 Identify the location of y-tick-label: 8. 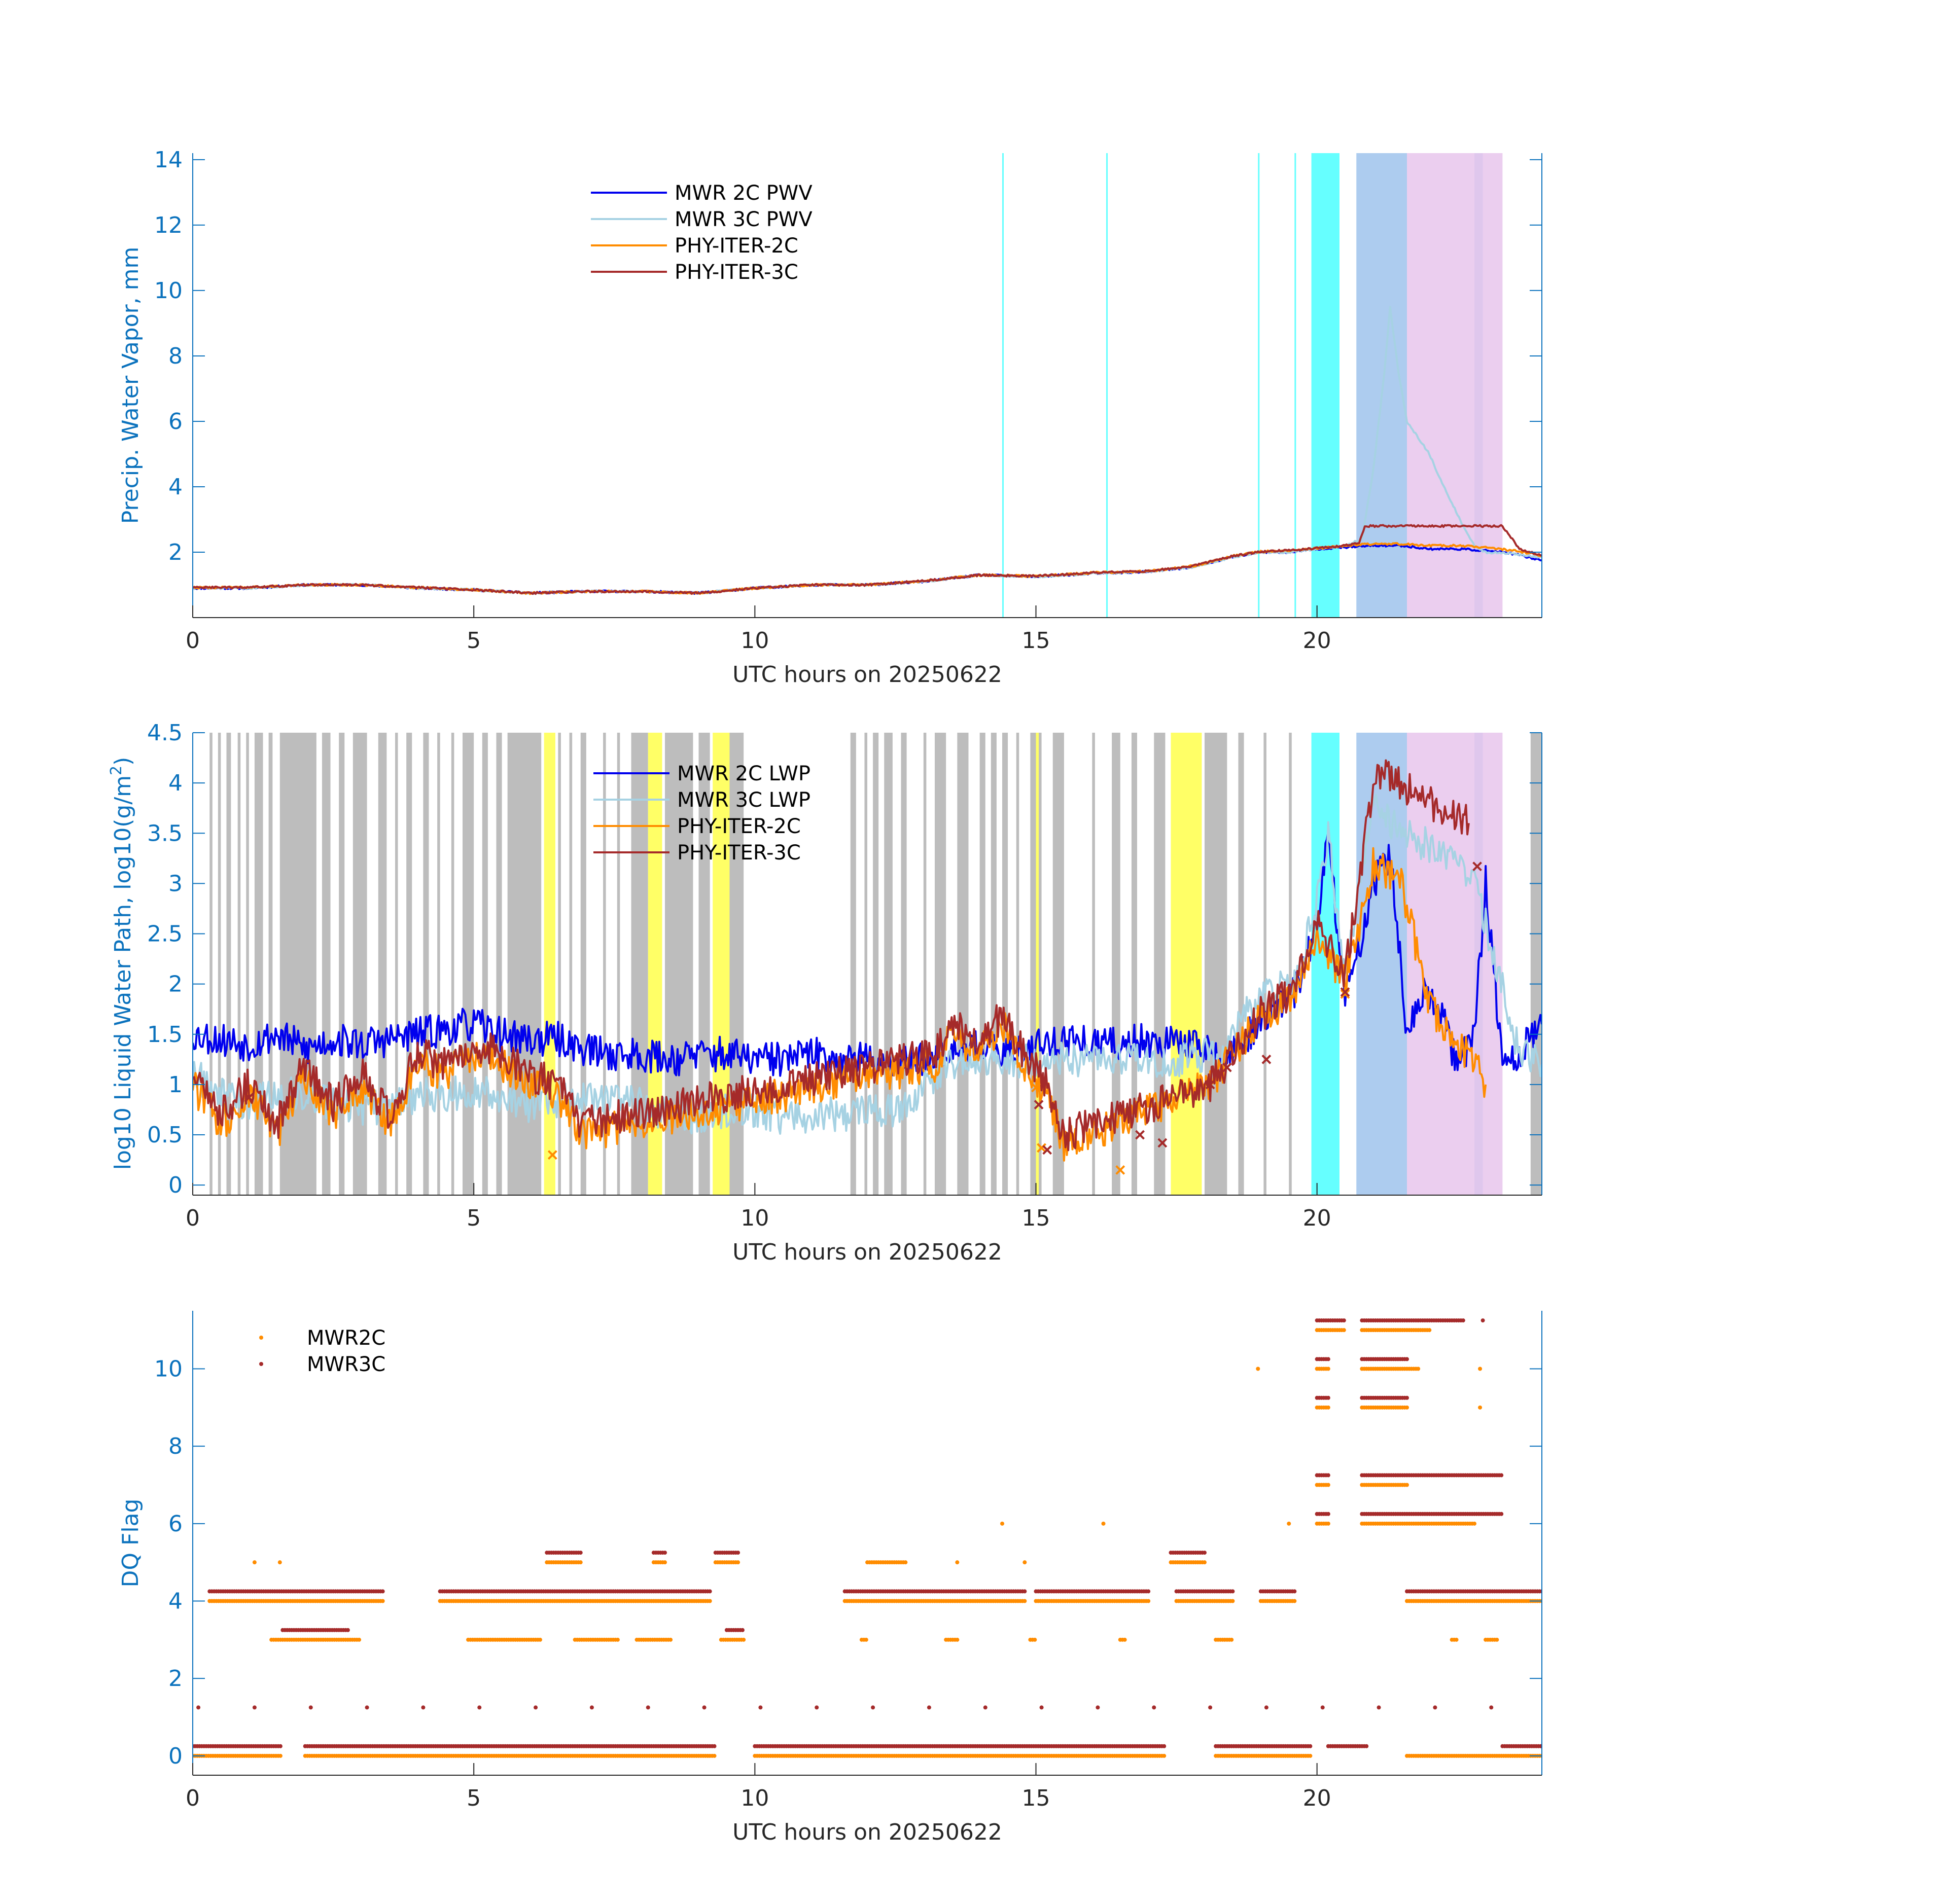
(175, 1446).